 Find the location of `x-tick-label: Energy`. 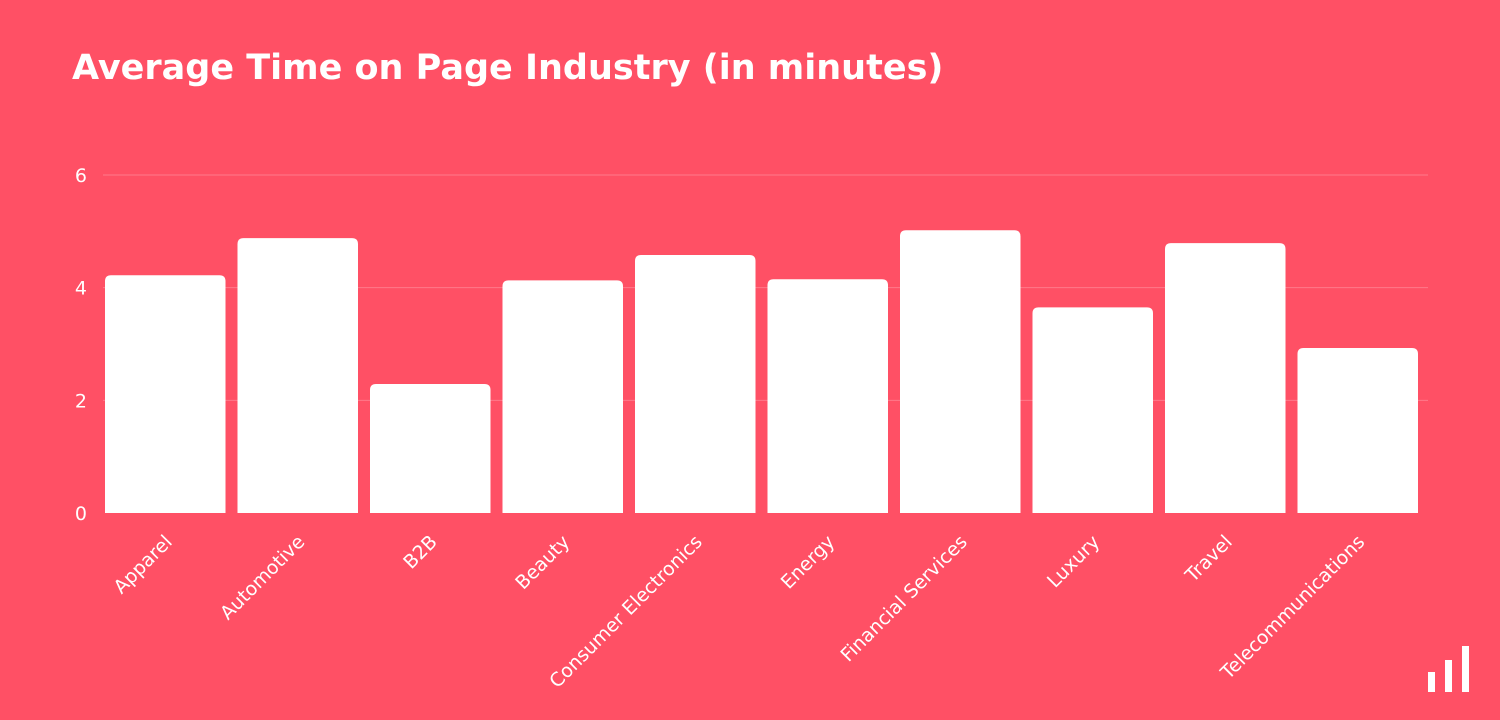

x-tick-label: Energy is located at coordinates (808, 562).